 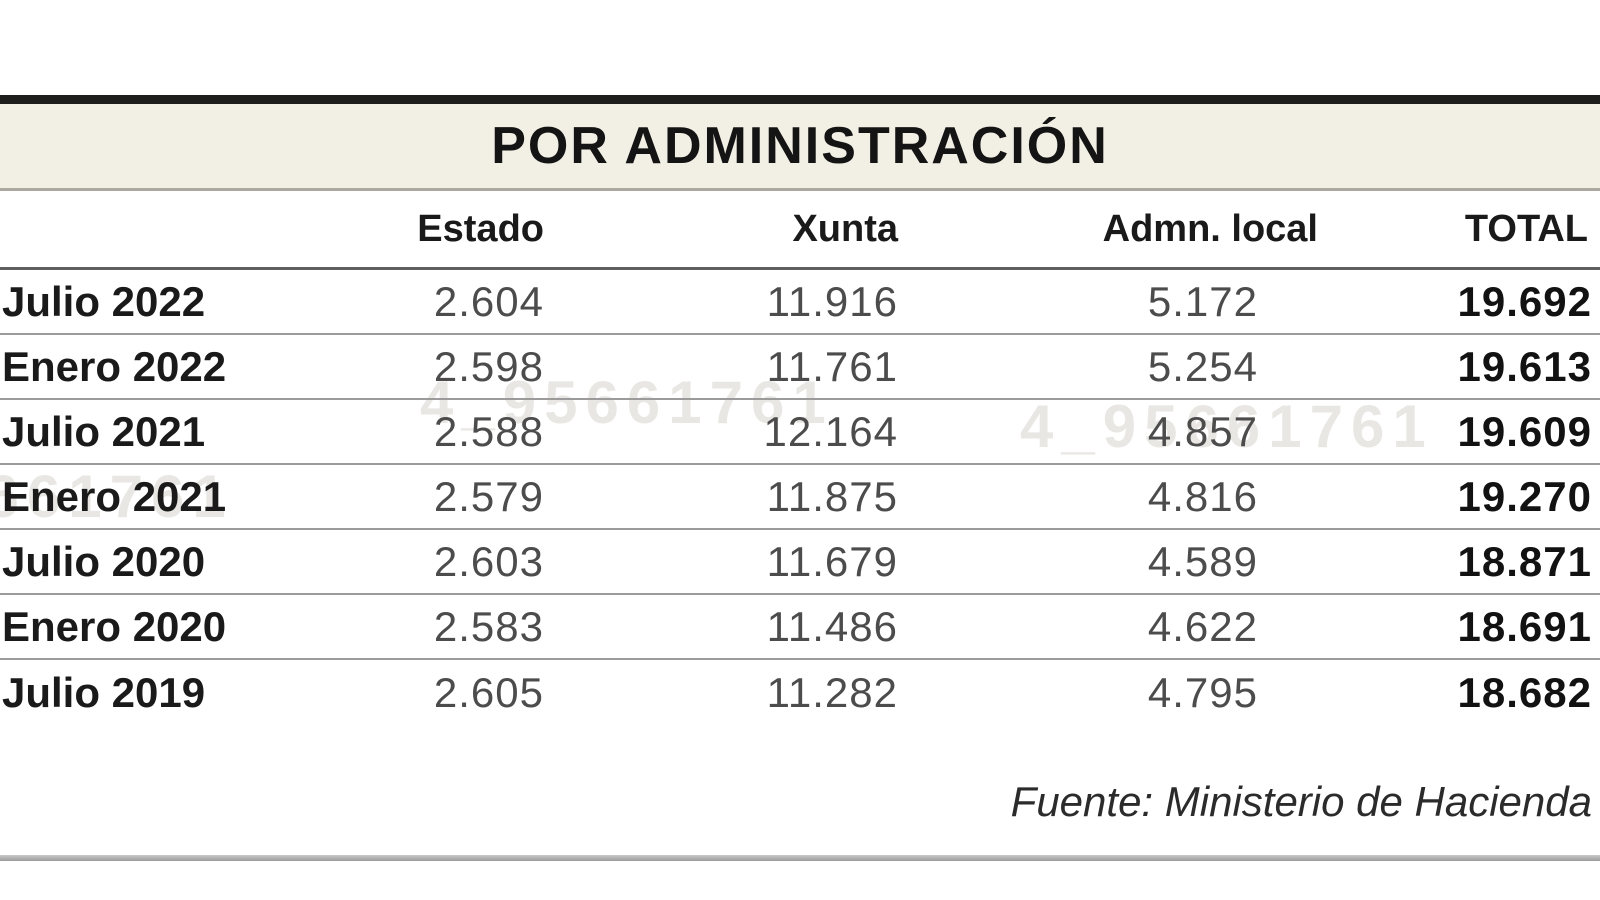 I want to click on admn-local-value: 4.589, so click(x=1202, y=561).